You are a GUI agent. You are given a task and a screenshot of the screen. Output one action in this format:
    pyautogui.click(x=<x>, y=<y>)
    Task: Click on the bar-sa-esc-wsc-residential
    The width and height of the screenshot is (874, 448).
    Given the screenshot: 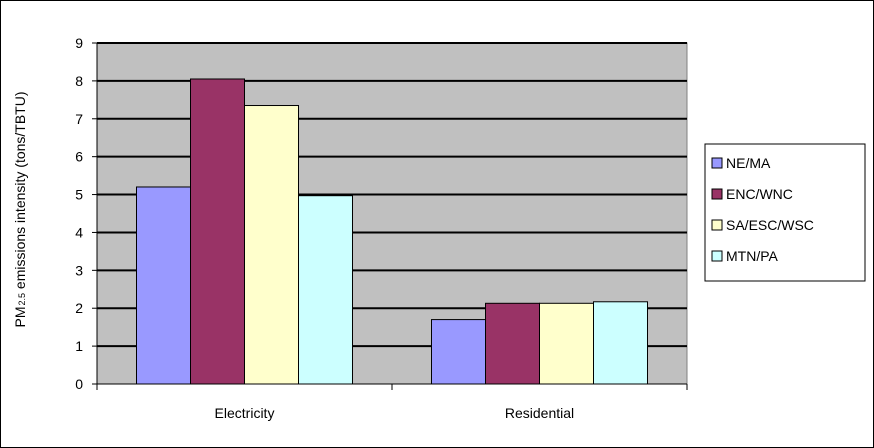 What is the action you would take?
    pyautogui.click(x=566, y=343)
    